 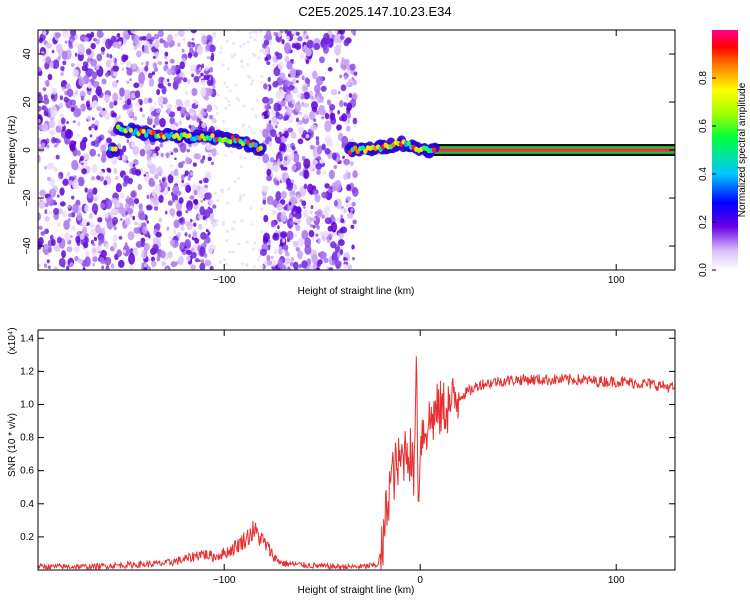 What do you see at coordinates (356, 590) in the screenshot?
I see `snr-x-label: Height of straight line (km)` at bounding box center [356, 590].